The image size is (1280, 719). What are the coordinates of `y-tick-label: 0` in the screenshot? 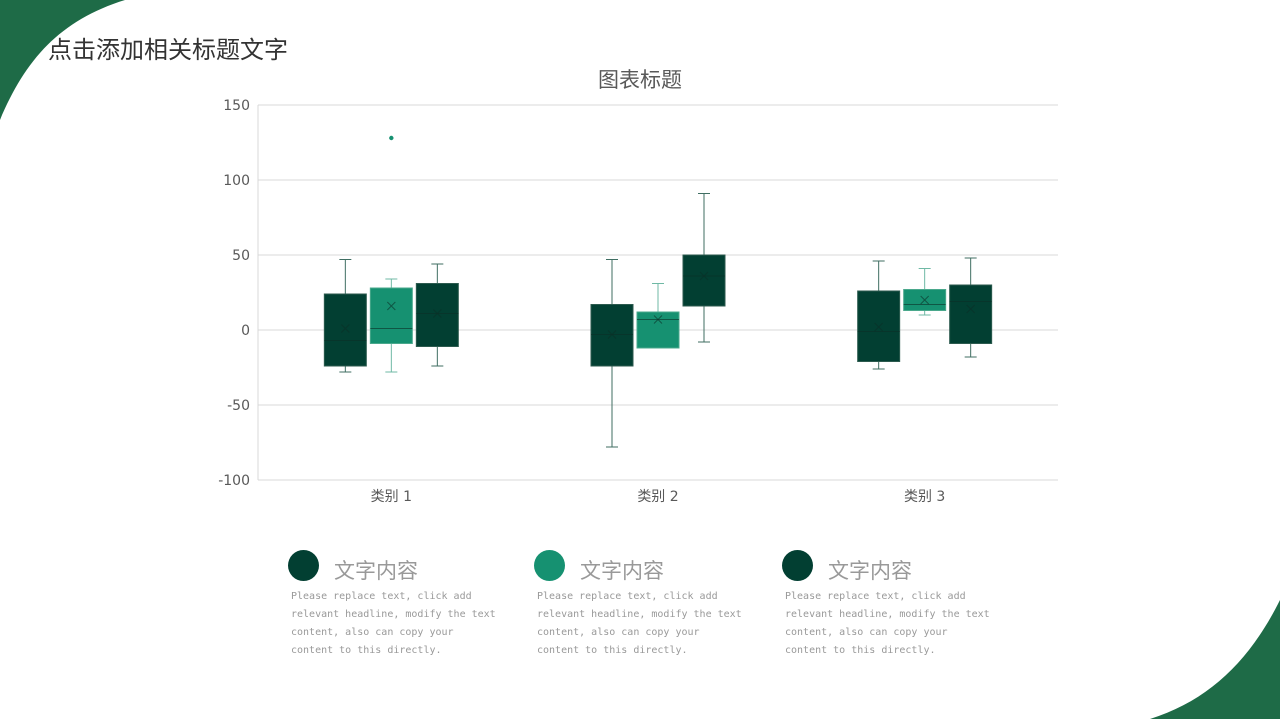 It's located at (245, 331).